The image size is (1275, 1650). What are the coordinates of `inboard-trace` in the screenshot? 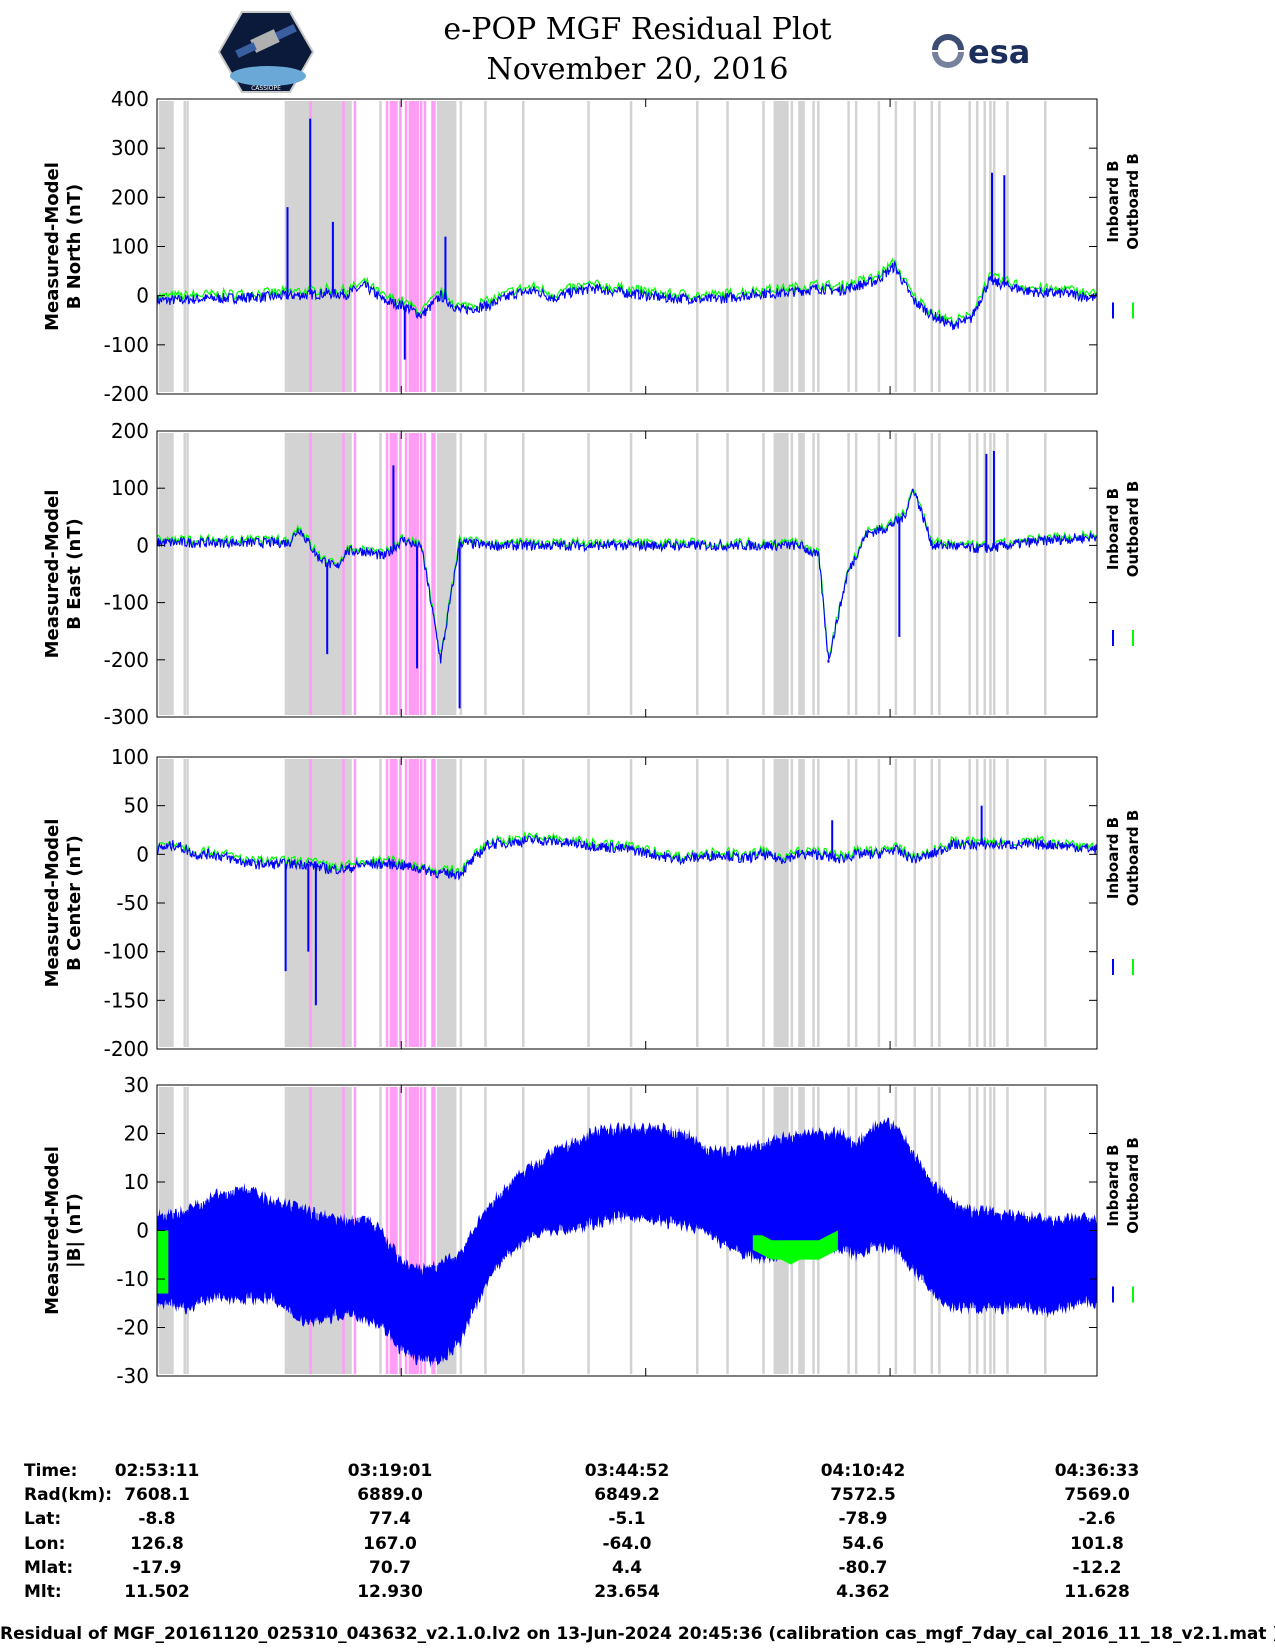 It's located at (627, 1242).